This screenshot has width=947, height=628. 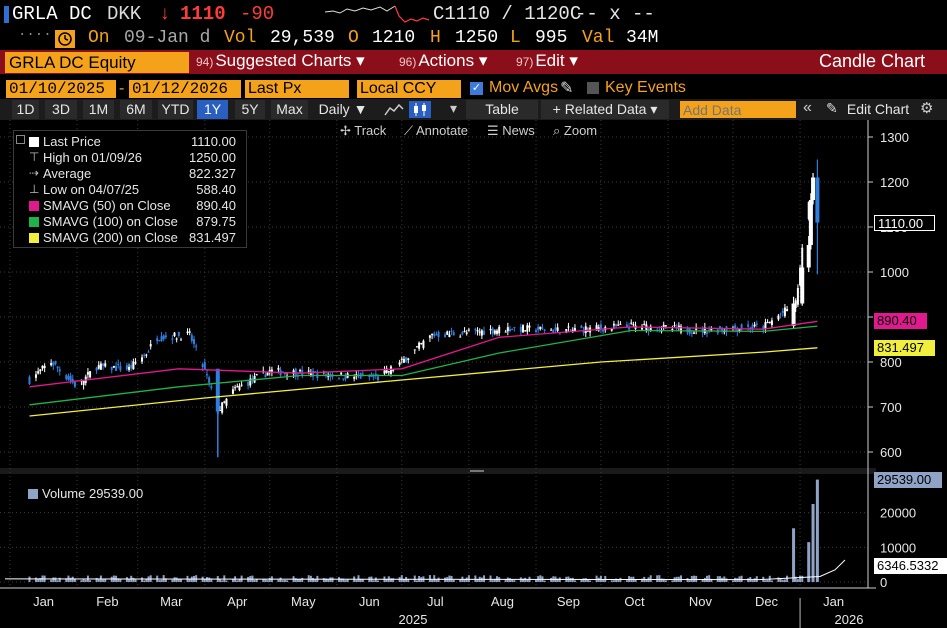 What do you see at coordinates (927, 108) in the screenshot?
I see `gear-icon: ⚙` at bounding box center [927, 108].